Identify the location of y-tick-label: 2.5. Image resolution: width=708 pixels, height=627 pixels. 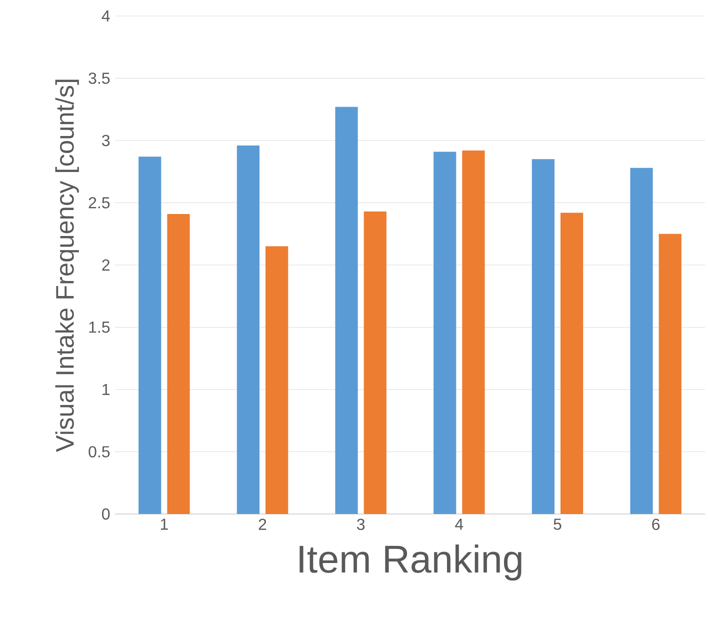
(99, 202).